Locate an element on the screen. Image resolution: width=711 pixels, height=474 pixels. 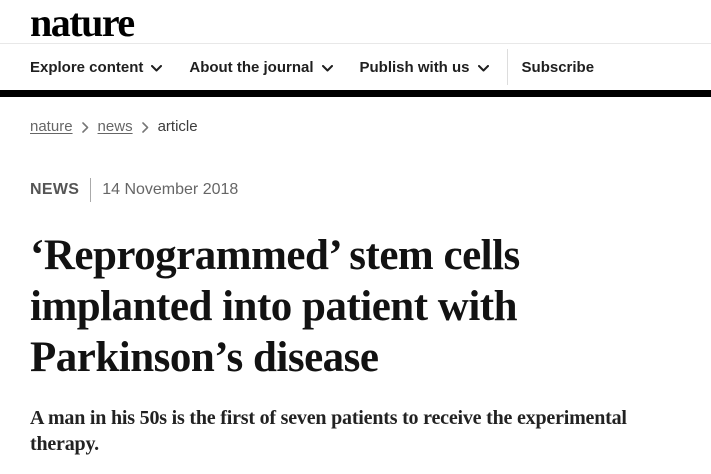
nature-logo: nature is located at coordinates (82, 22).